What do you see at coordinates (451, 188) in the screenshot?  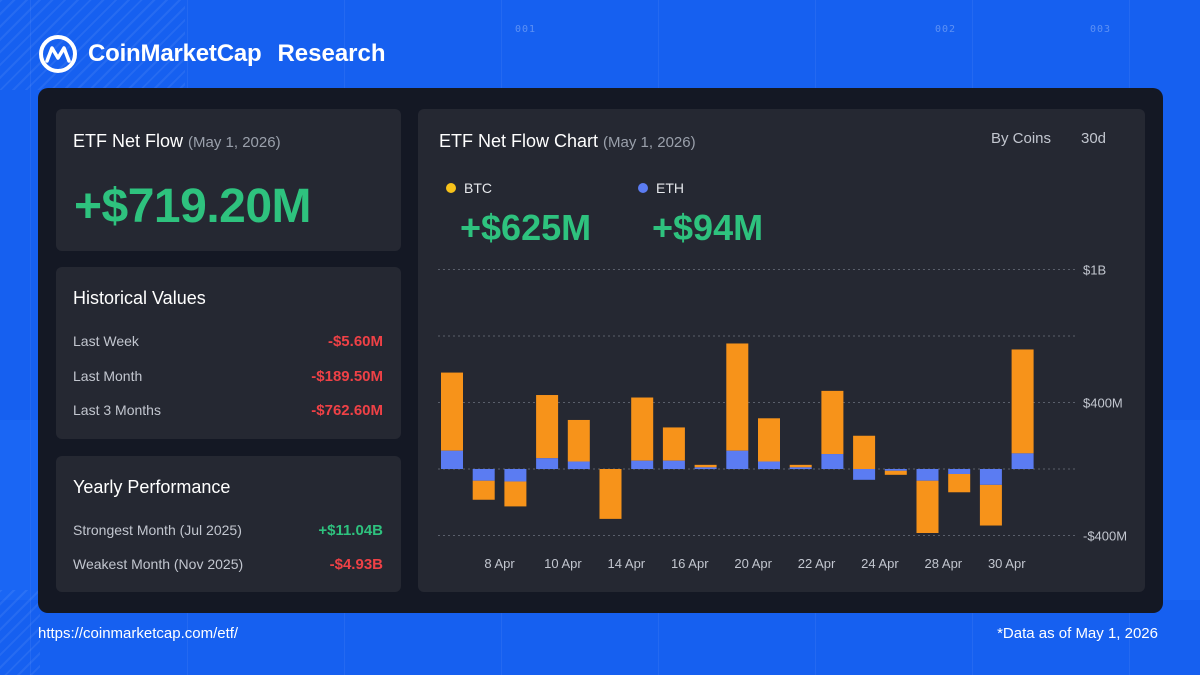 I see `btc-dot-icon` at bounding box center [451, 188].